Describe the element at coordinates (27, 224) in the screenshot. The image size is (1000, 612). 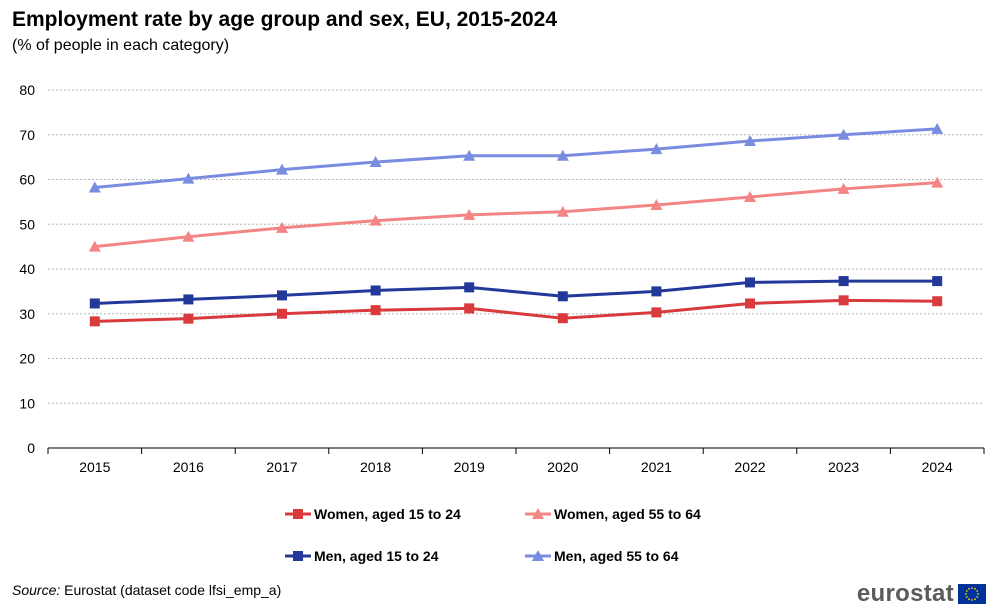
I see `y-tick-label: 50` at that location.